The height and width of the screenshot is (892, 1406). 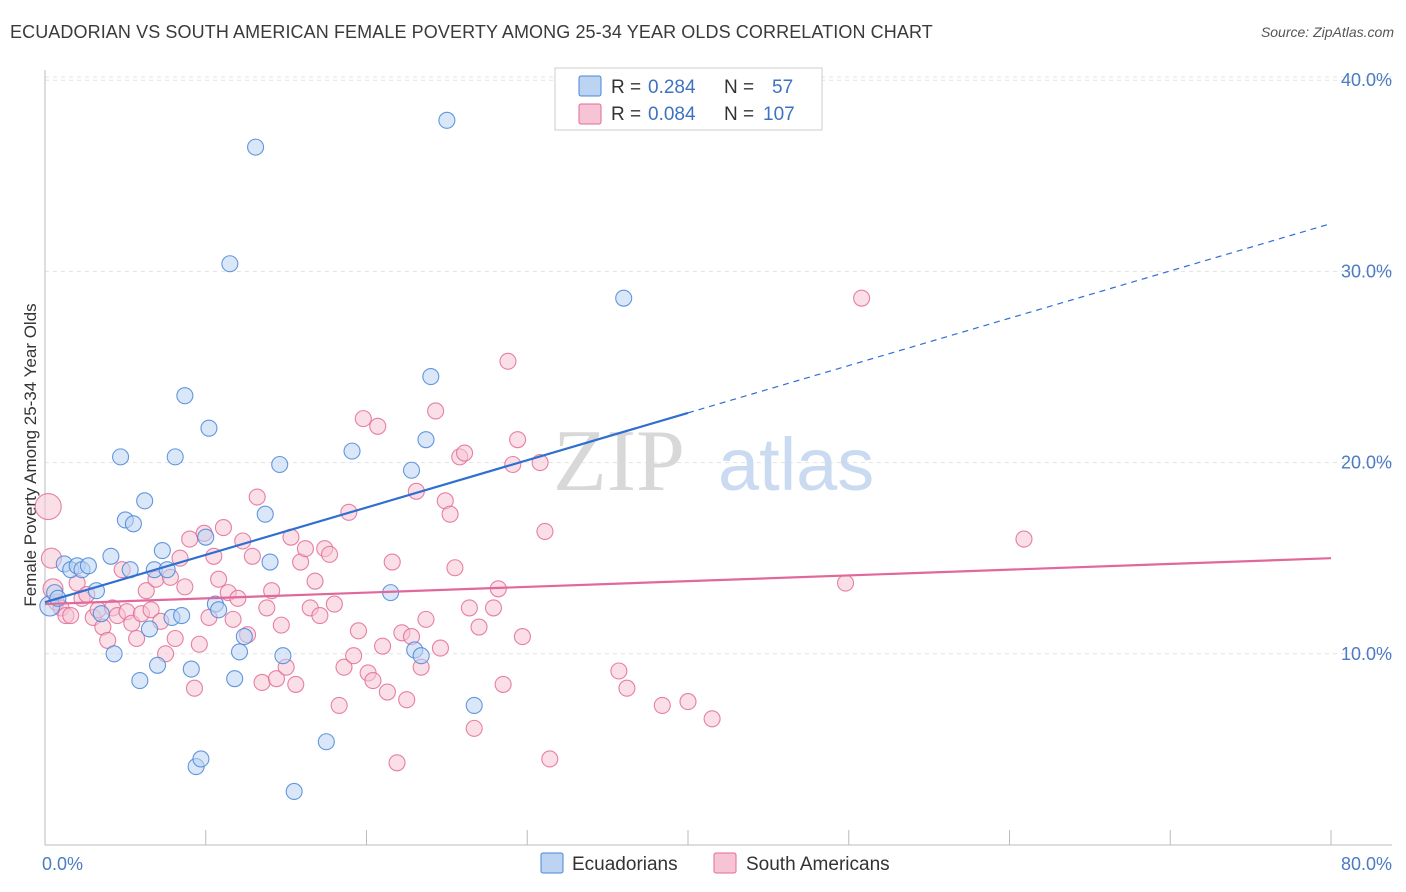 I want to click on series-legend: Ecuadorians South Americans, so click(x=715, y=863).